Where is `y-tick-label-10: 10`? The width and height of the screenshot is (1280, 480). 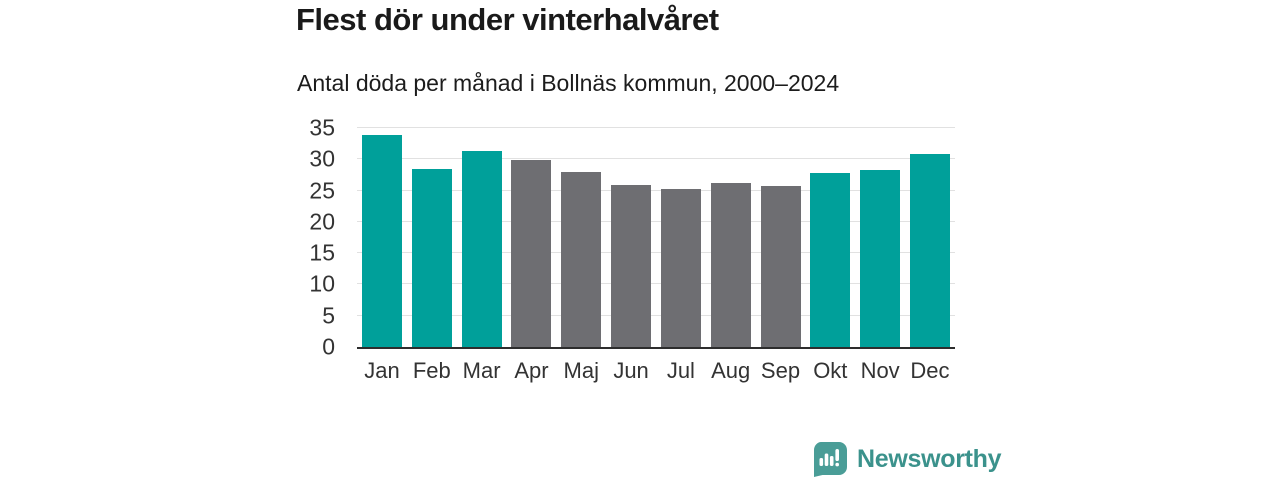
y-tick-label-10: 10 is located at coordinates (322, 283).